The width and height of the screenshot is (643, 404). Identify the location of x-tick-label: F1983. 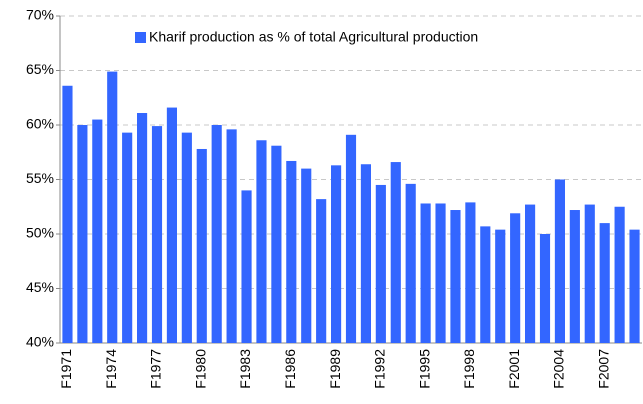
(245, 369).